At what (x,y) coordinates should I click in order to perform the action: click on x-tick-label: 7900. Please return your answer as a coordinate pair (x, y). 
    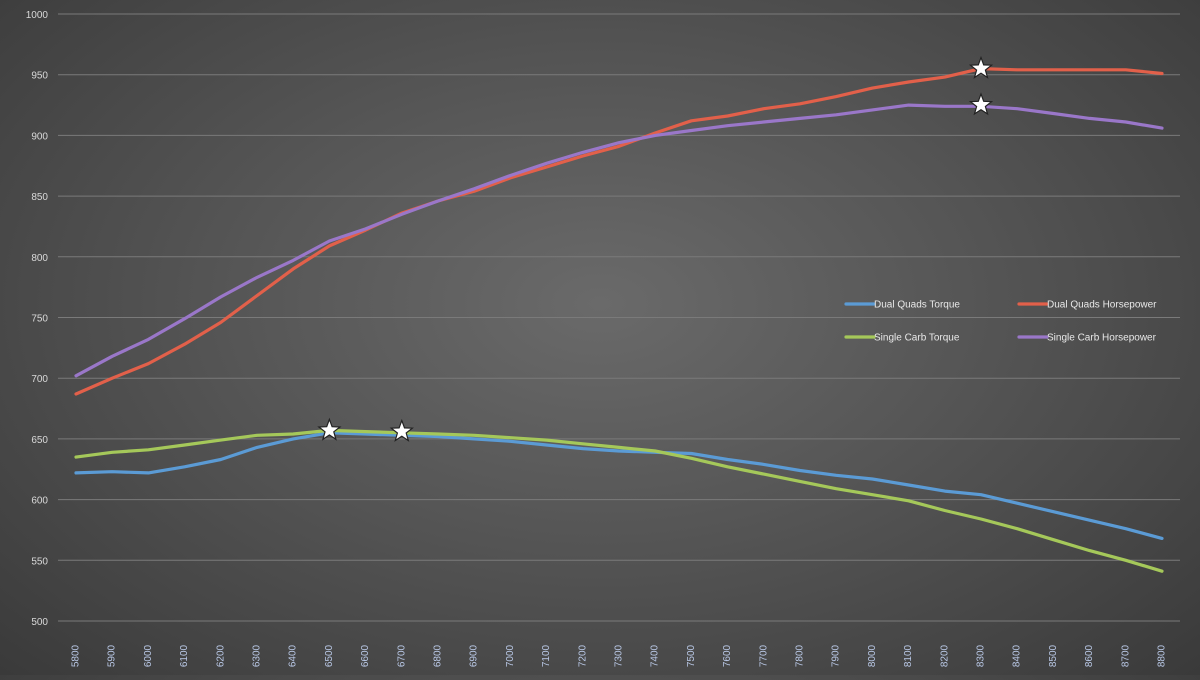
    Looking at the image, I should click on (836, 655).